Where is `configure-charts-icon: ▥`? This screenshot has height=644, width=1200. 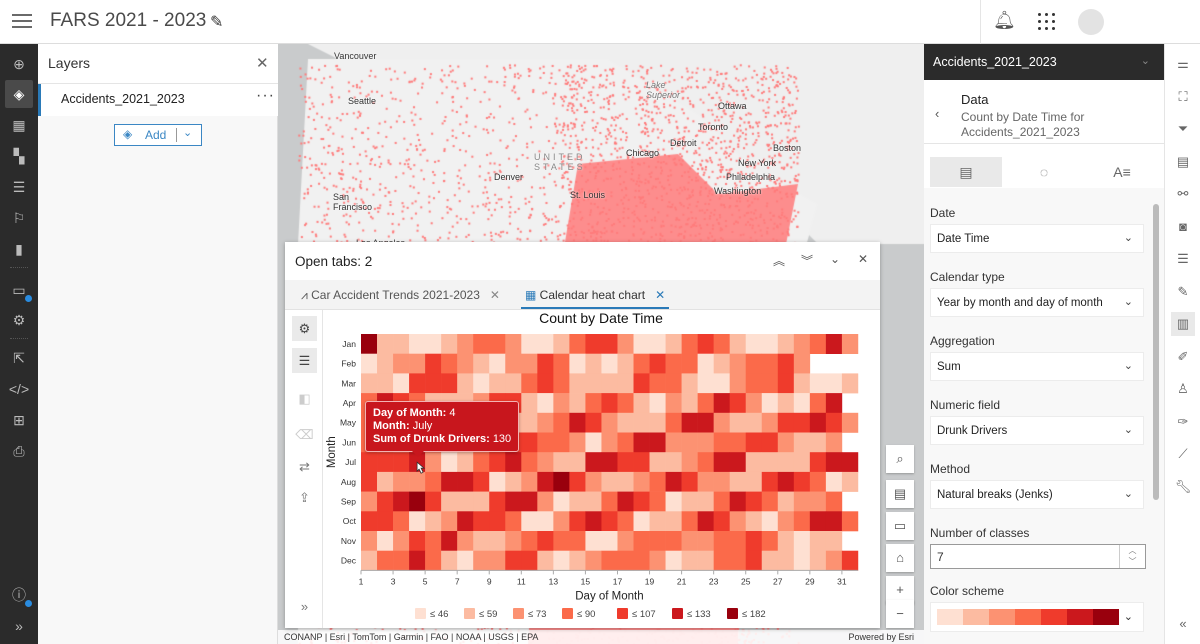
configure-charts-icon: ▥ is located at coordinates (1183, 324).